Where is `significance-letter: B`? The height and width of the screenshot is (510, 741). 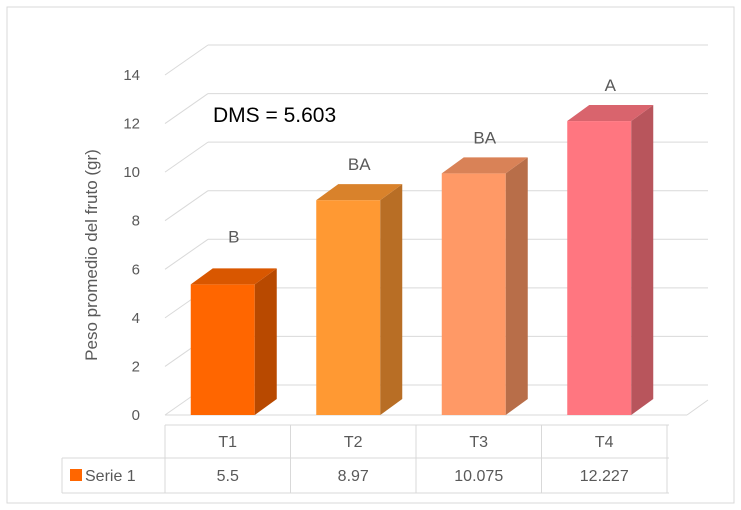 significance-letter: B is located at coordinates (233, 236).